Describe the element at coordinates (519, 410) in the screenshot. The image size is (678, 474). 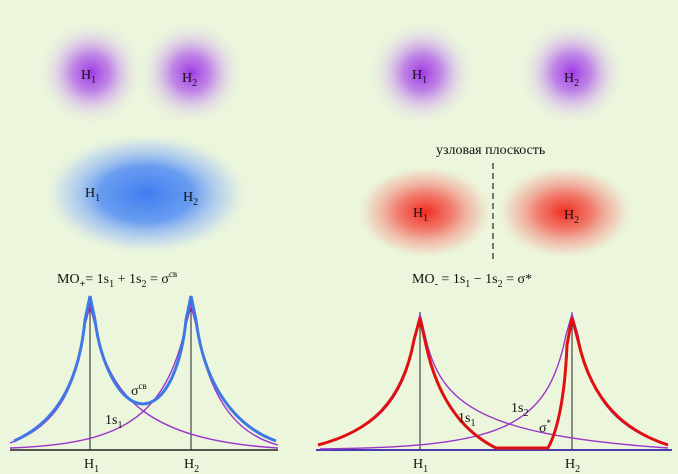
I see `right-1s2-curve-label: 1s2` at that location.